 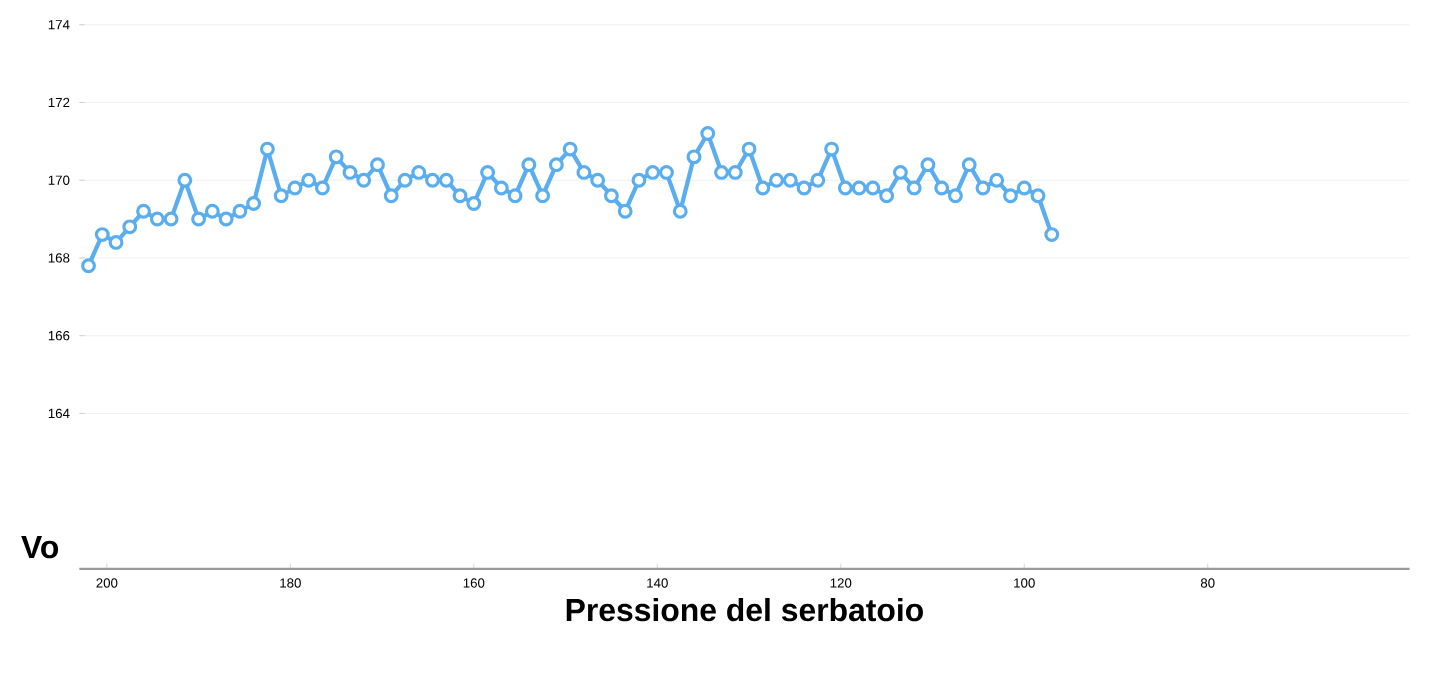 What do you see at coordinates (40, 547) in the screenshot?
I see `y-axis-title: Vo` at bounding box center [40, 547].